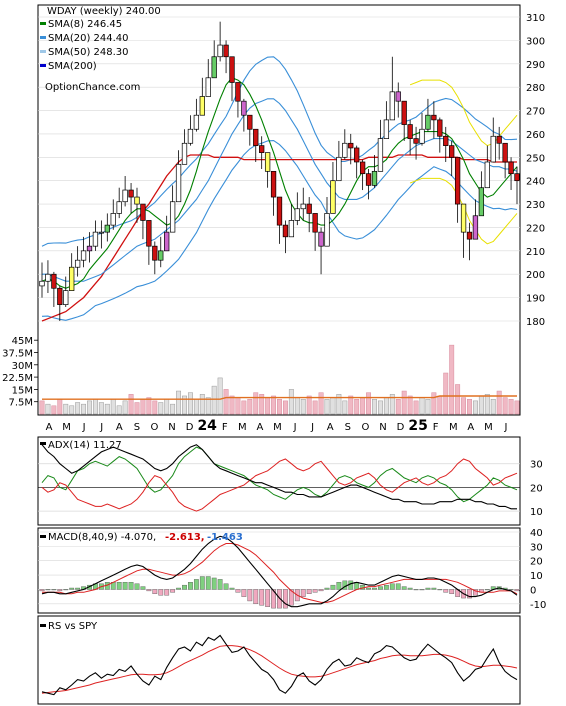  I want to click on legend-entry: SMA(20) 244.40, so click(88, 38).